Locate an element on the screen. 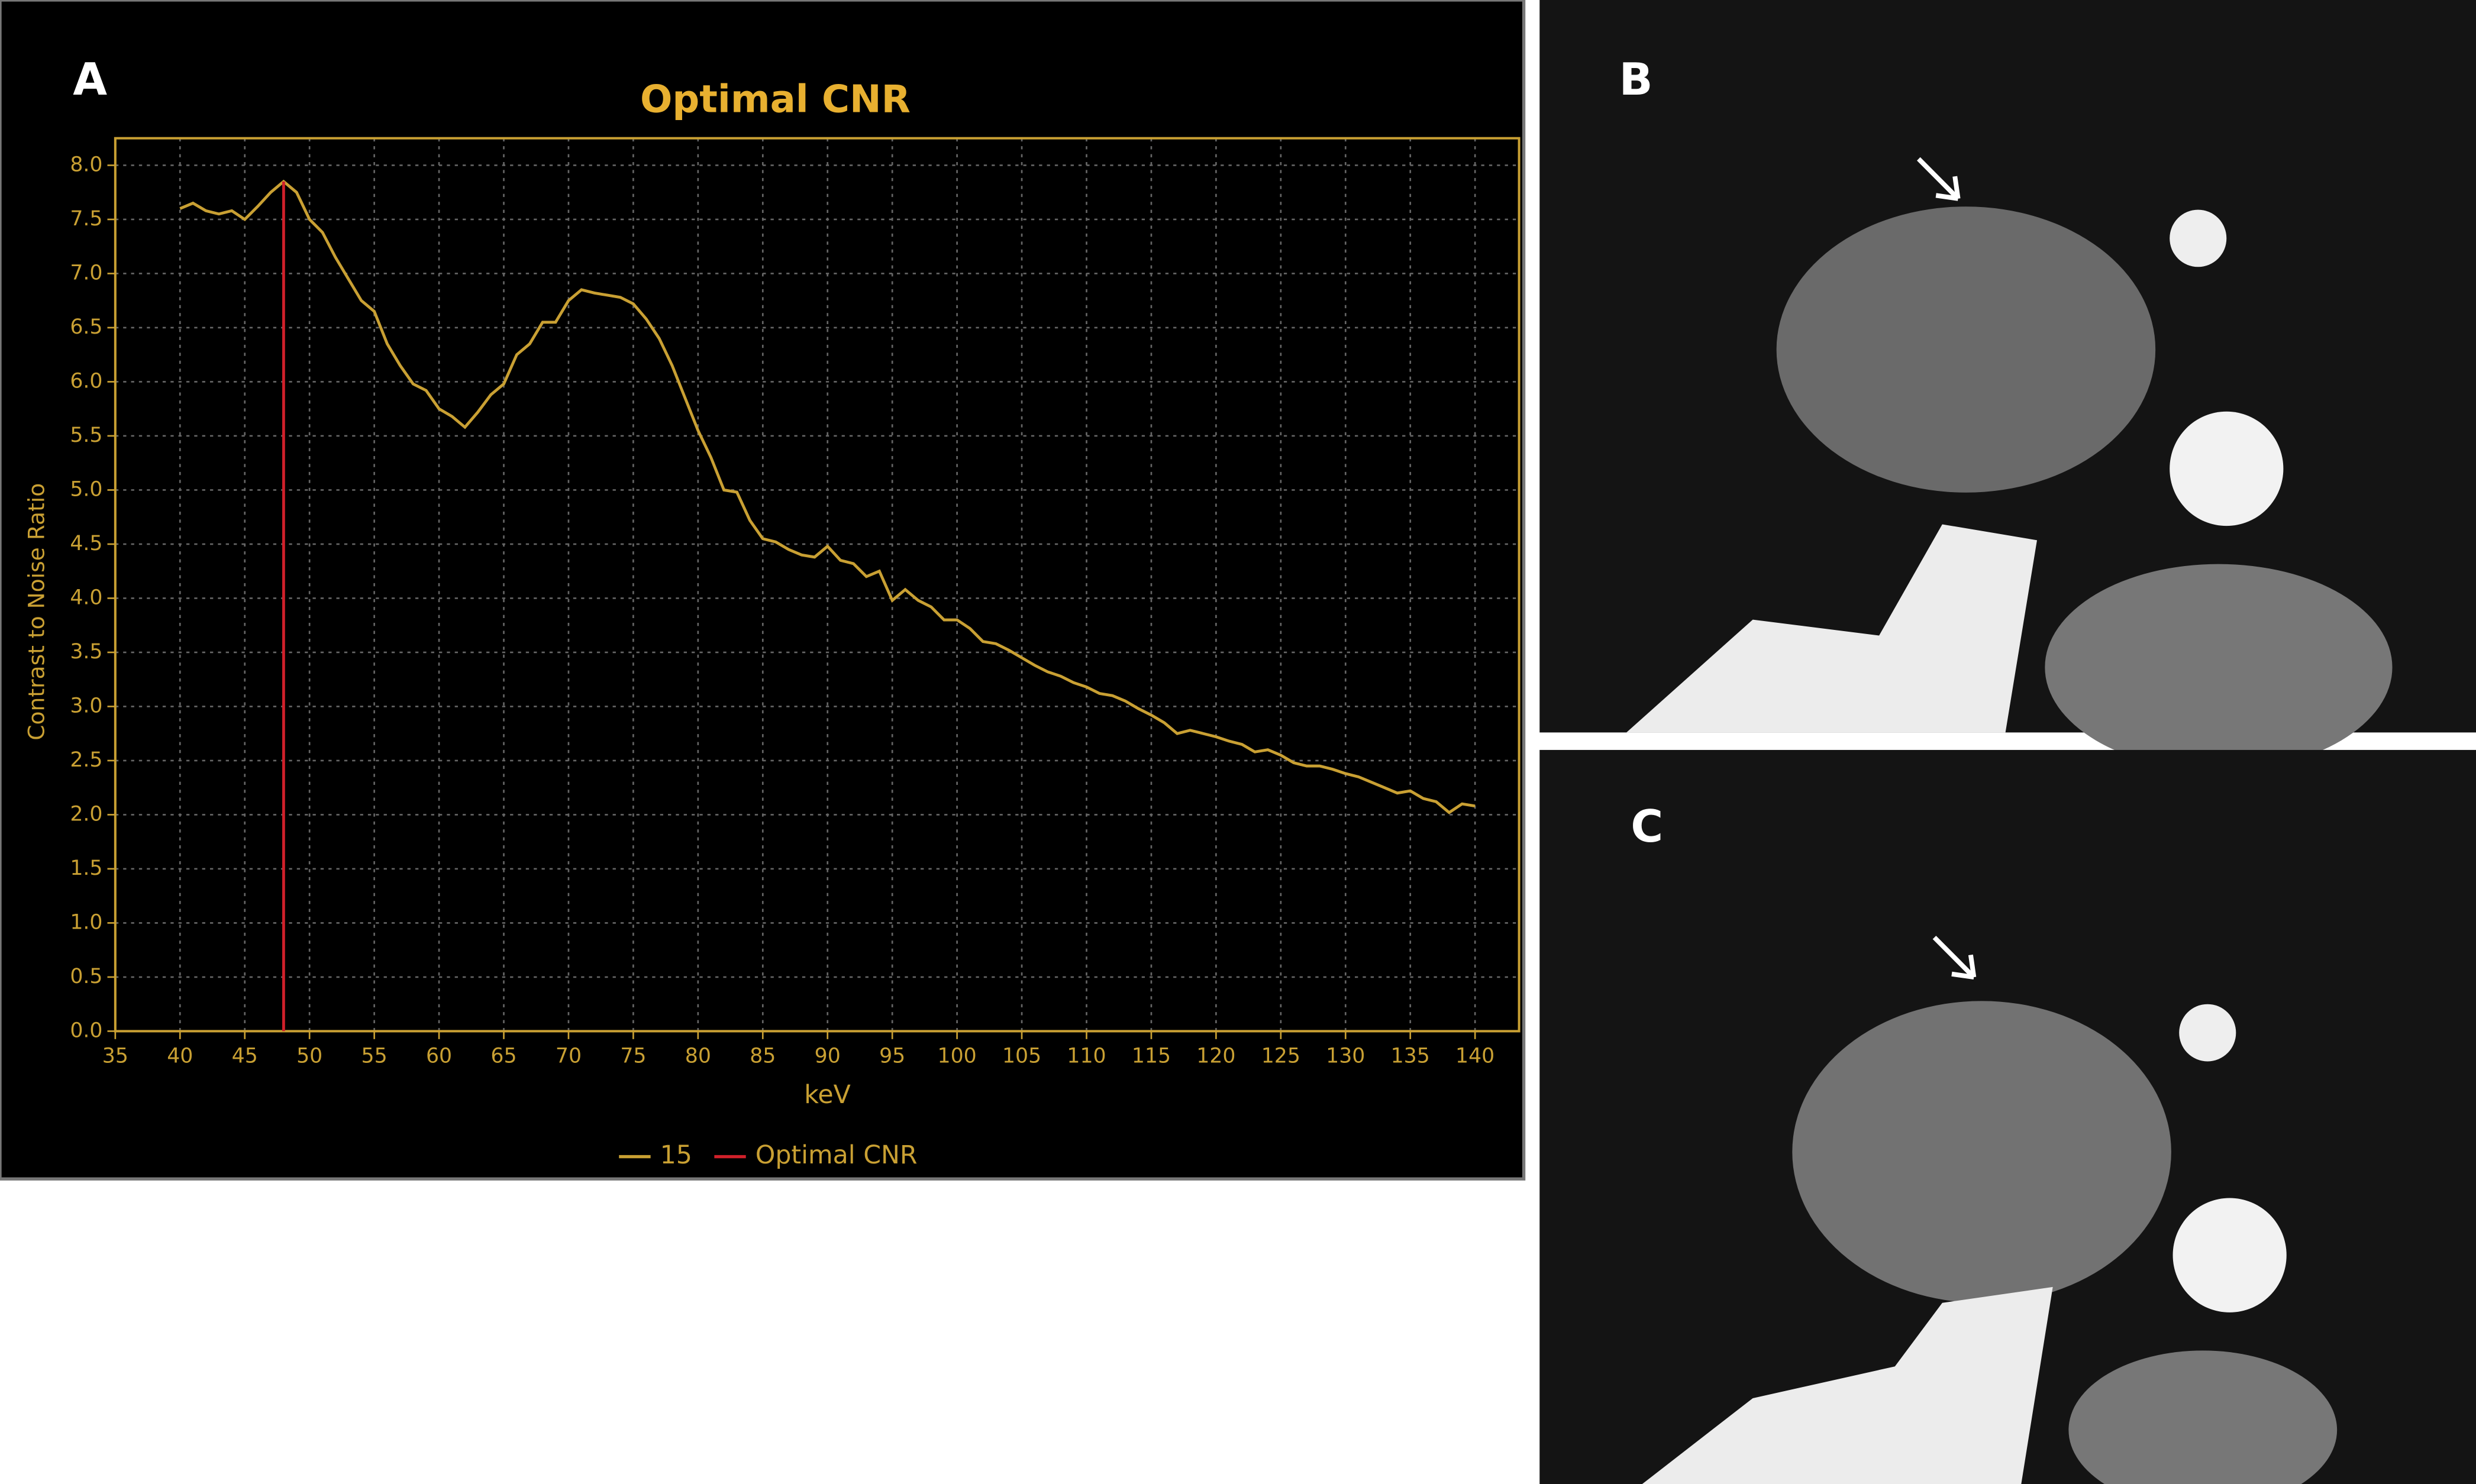 This screenshot has height=1484, width=2476. x-tick-label: 105 is located at coordinates (1021, 1056).